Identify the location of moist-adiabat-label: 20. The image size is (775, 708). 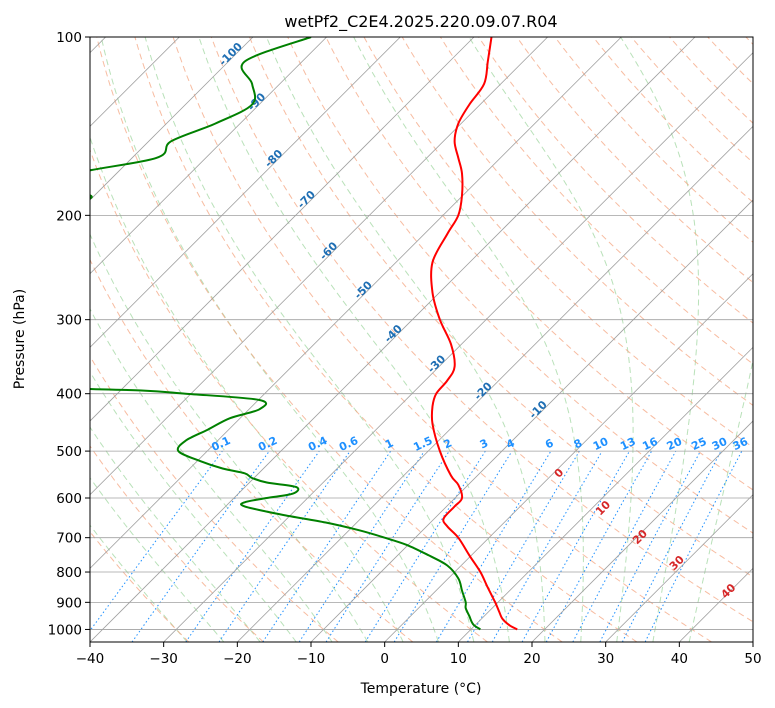
(640, 537).